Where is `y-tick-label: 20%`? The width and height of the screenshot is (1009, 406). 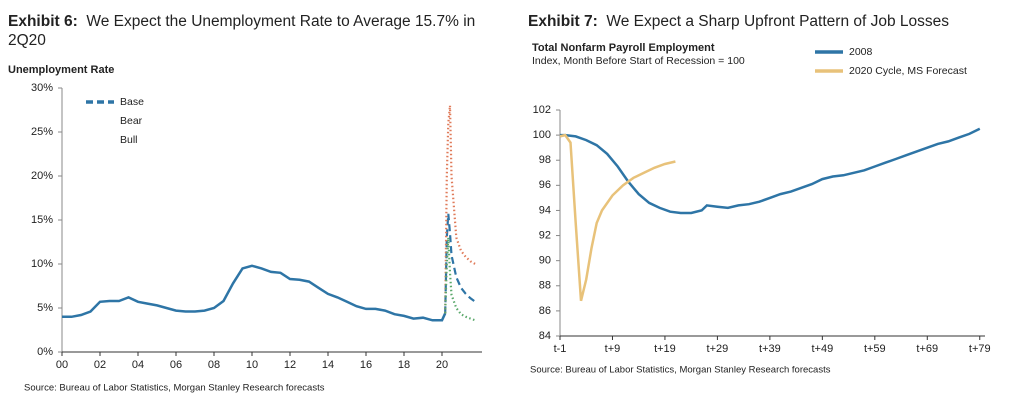
y-tick-label: 20% is located at coordinates (42, 176).